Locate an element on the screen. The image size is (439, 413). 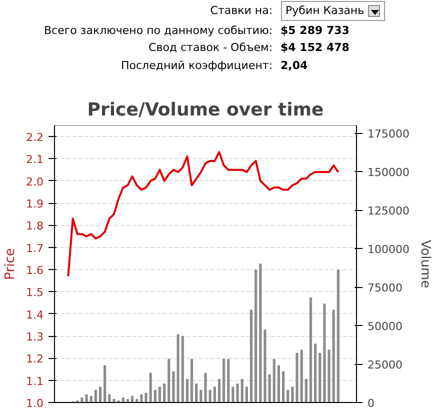
y-tick-label: 1.0 is located at coordinates (35, 403).